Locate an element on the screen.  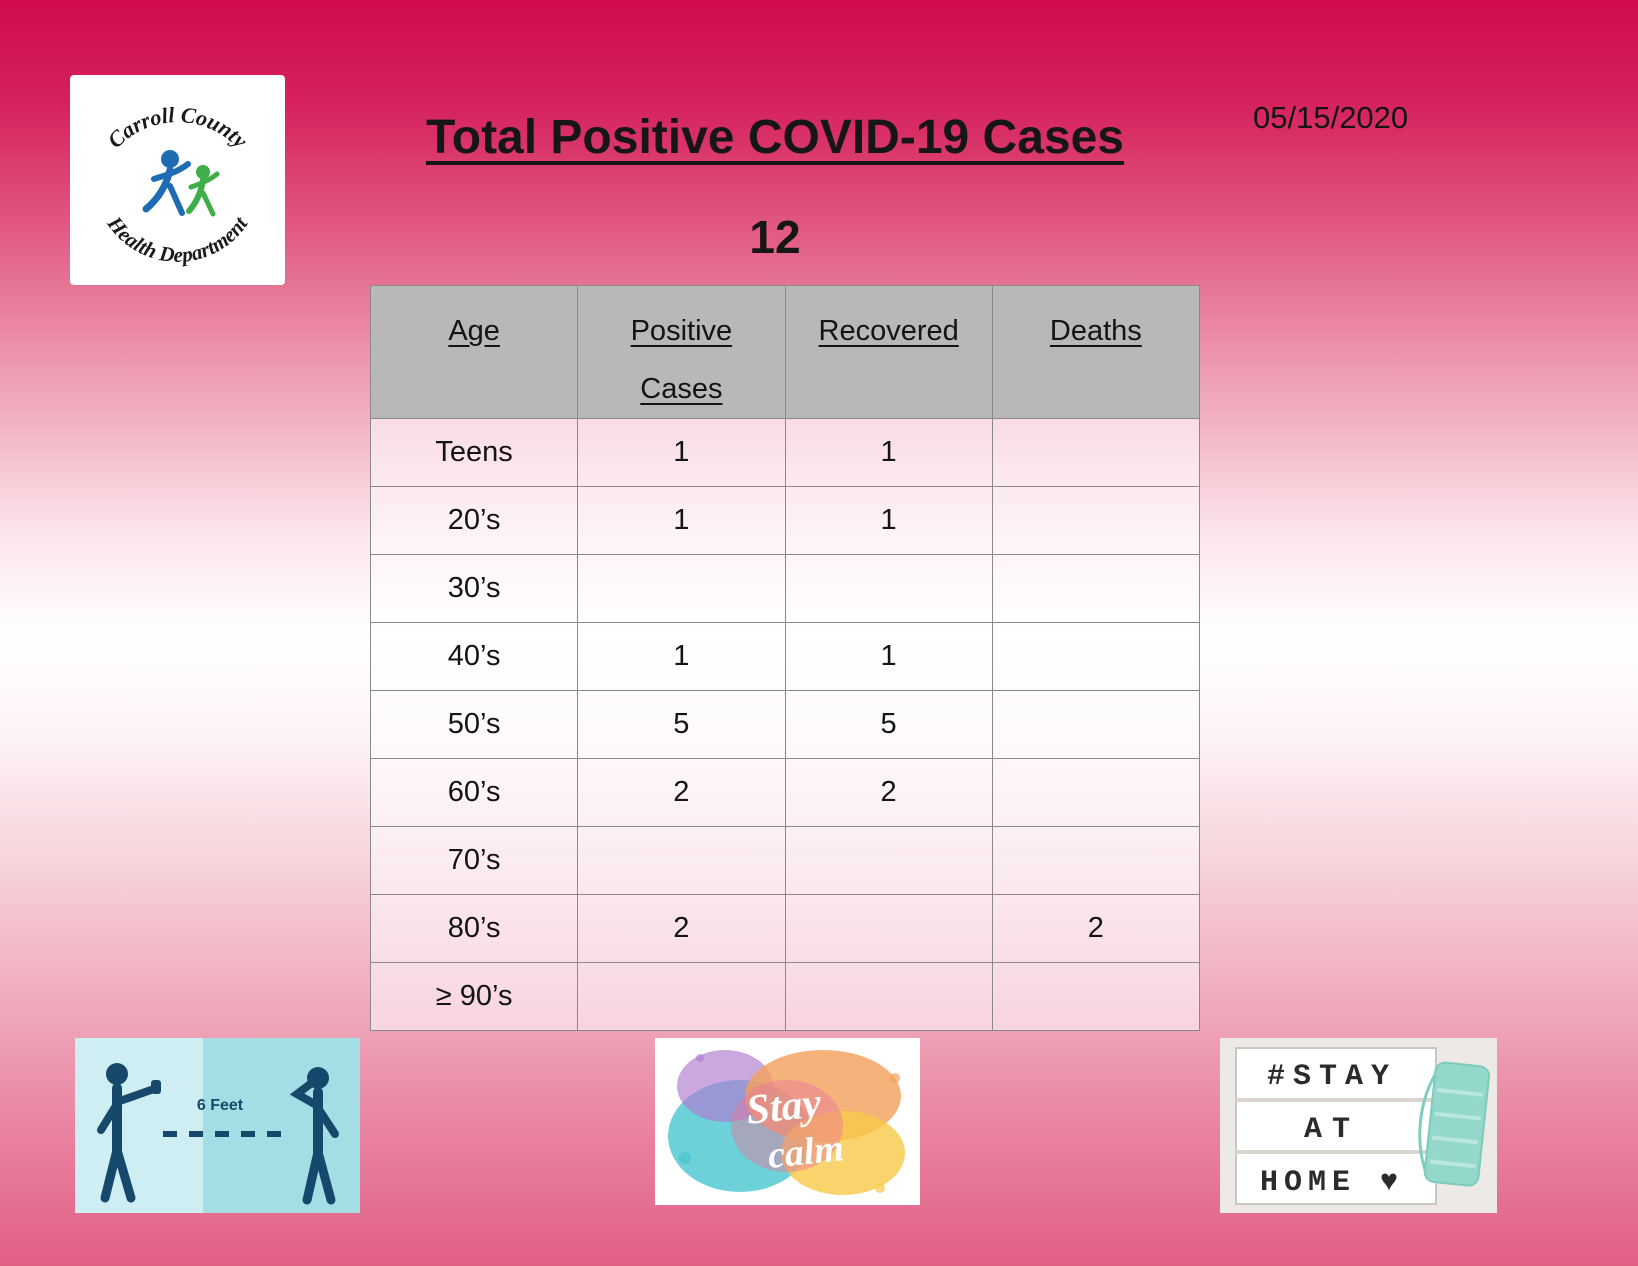
table-row: 40’s 1 1 is located at coordinates (785, 656).